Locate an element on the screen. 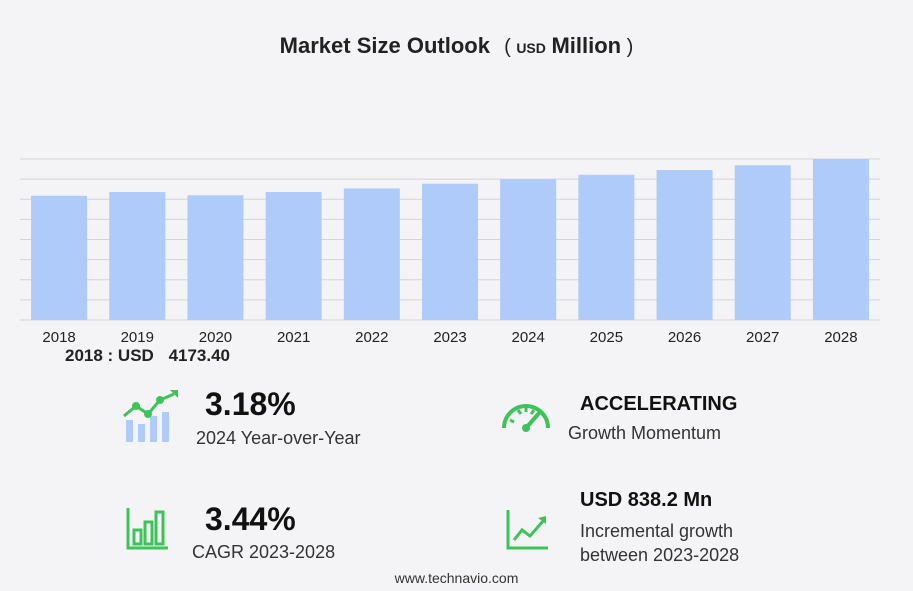 This screenshot has height=591, width=913. chart-title: Market Size Outlook ( USD Million ) is located at coordinates (456, 46).